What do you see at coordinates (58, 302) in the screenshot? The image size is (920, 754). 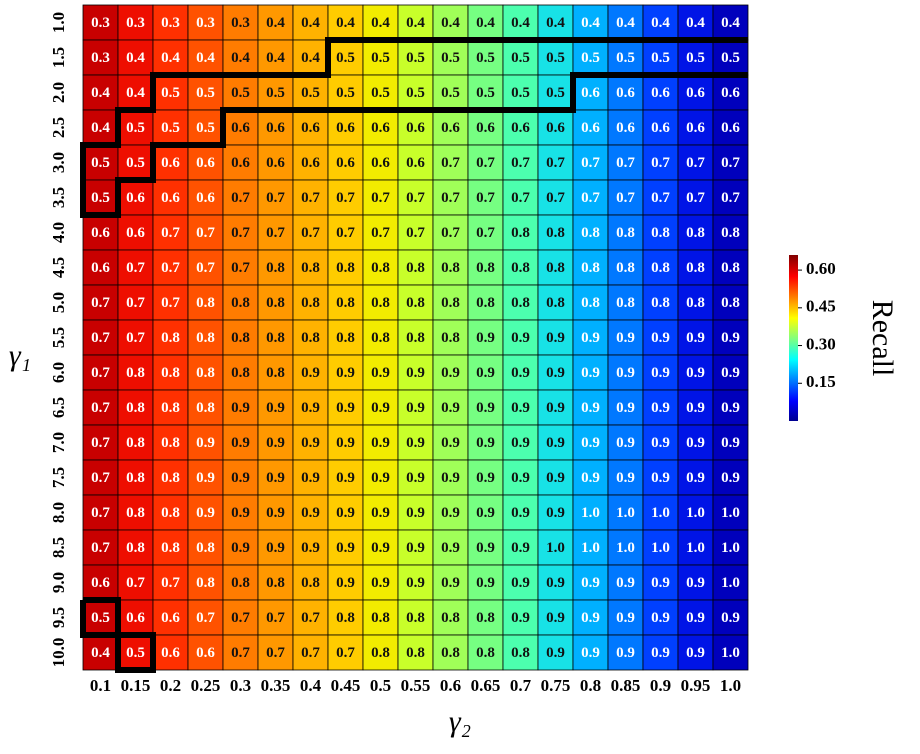 I see `y-tick-label: 5.0` at bounding box center [58, 302].